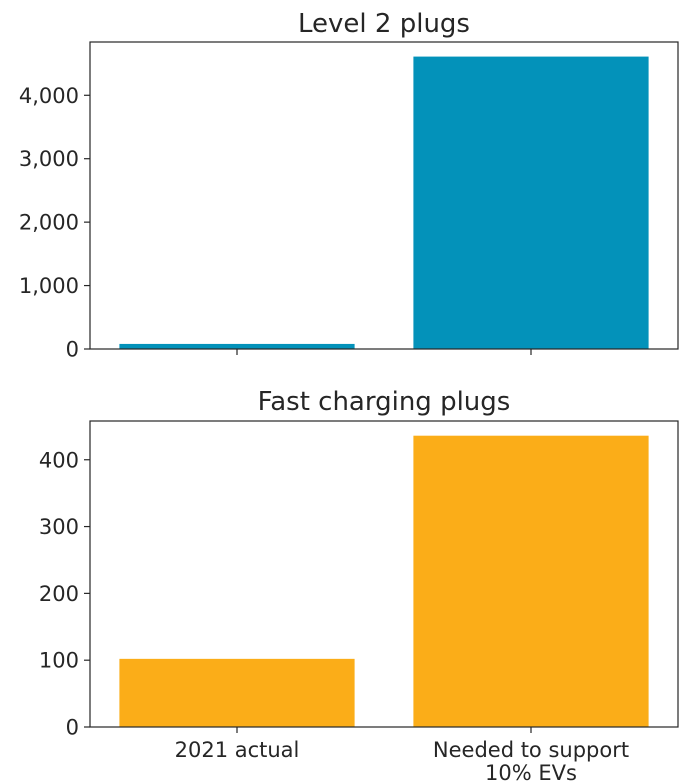 The image size is (683, 784). What do you see at coordinates (531, 750) in the screenshot?
I see `x-tick-label-fast-charging: Needed to support` at bounding box center [531, 750].